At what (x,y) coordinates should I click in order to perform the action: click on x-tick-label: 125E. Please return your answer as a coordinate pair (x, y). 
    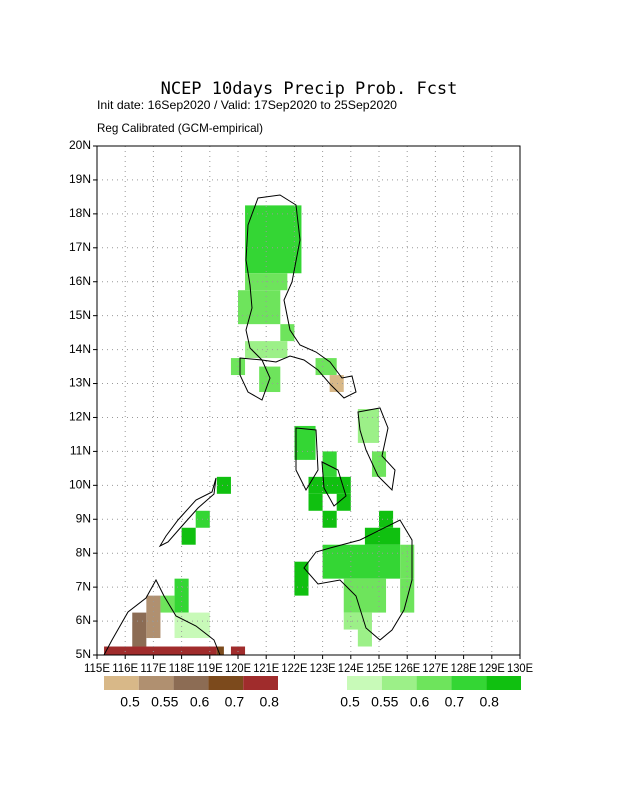
    Looking at the image, I should click on (379, 668).